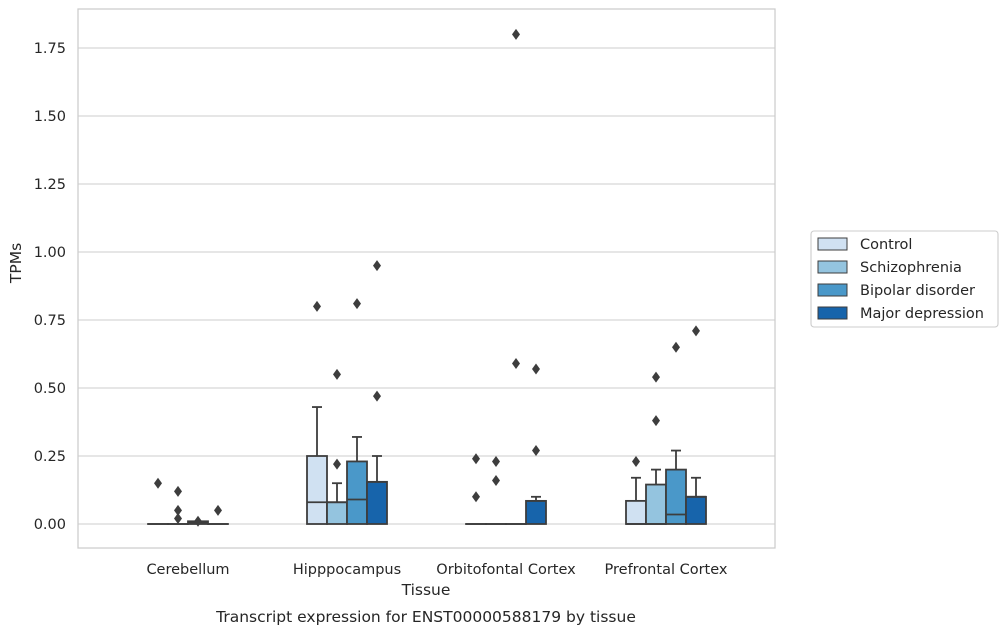 The height and width of the screenshot is (634, 1007). Describe the element at coordinates (50, 321) in the screenshot. I see `y-tick-label: 0.75` at that location.